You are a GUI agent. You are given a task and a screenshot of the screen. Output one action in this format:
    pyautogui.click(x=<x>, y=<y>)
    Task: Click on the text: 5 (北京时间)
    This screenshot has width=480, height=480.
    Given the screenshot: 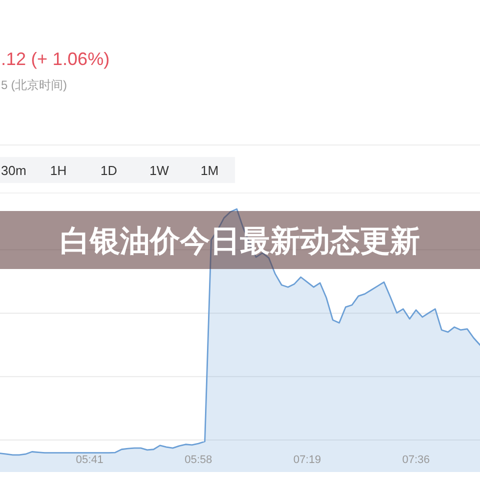 What is the action you would take?
    pyautogui.click(x=34, y=85)
    